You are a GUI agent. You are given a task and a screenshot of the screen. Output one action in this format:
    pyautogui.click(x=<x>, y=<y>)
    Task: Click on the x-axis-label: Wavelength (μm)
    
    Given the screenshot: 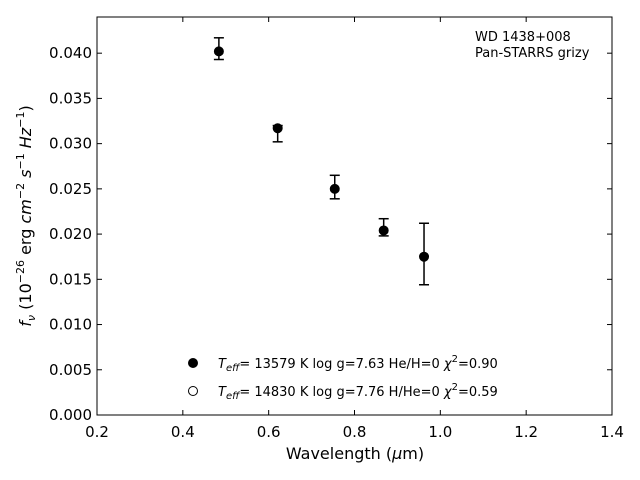 What is the action you would take?
    pyautogui.click(x=355, y=453)
    